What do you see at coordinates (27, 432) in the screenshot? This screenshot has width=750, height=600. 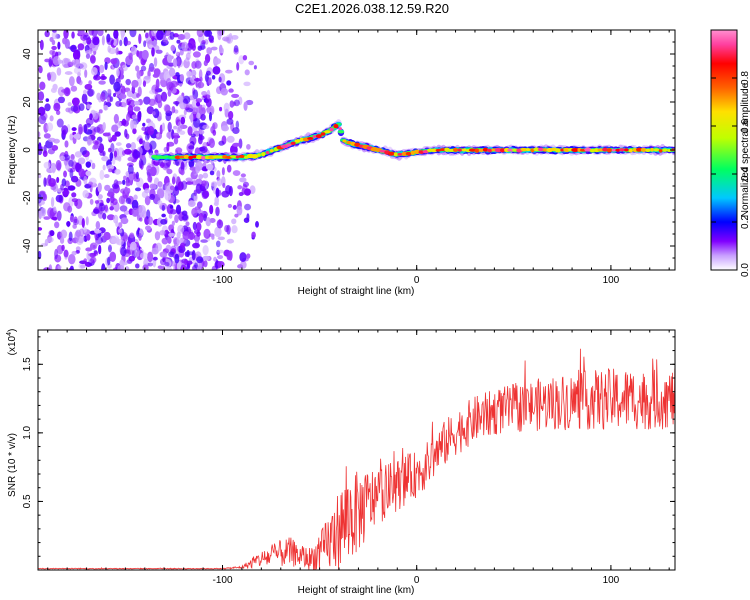 I see `y-tick-label: 1.0` at bounding box center [27, 432].